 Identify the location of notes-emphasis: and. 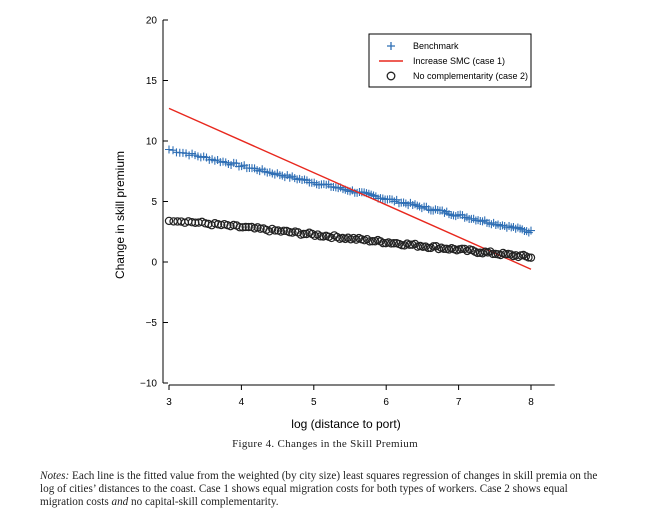
(120, 502).